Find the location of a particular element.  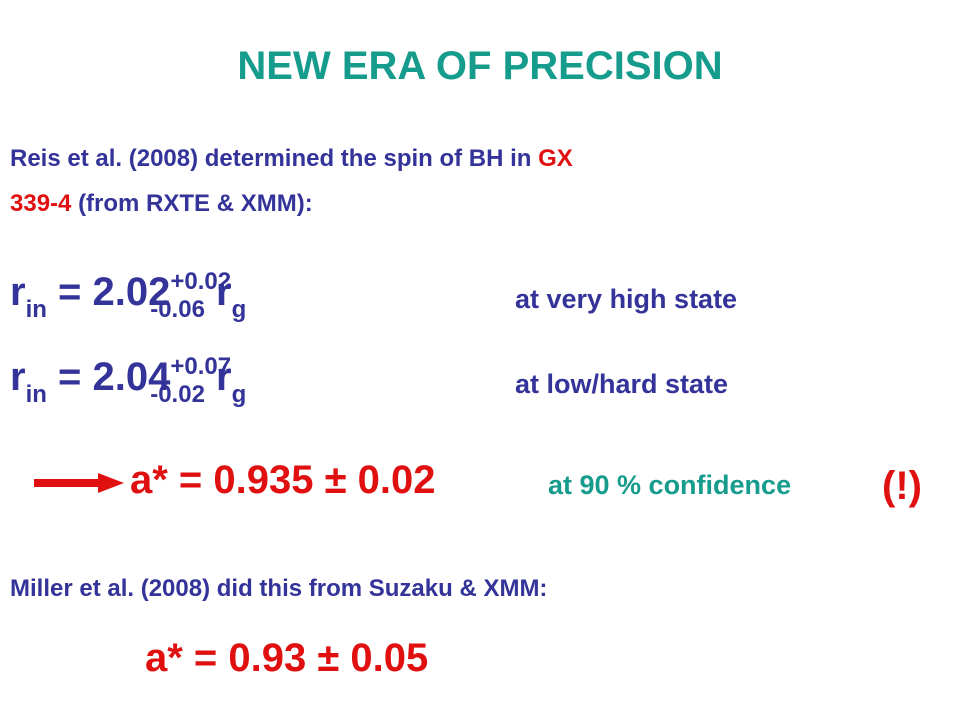

upper-error: +0.02 is located at coordinates (201, 281).